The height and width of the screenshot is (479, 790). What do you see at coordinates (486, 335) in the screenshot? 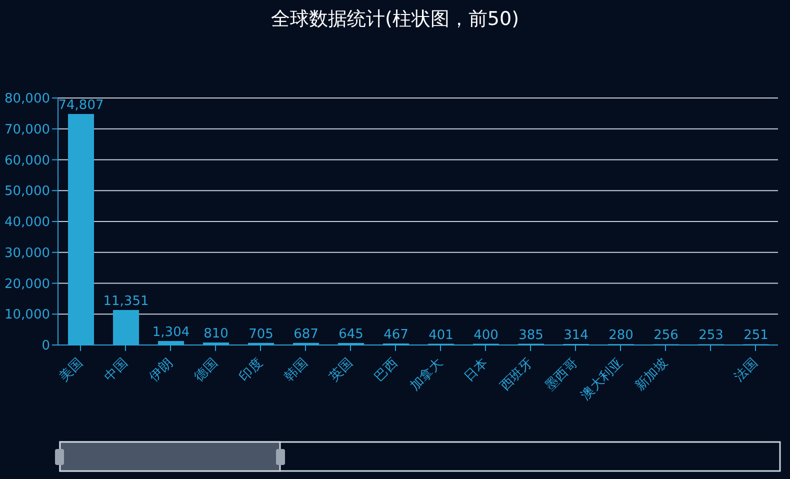
I see `data-label: 400` at bounding box center [486, 335].